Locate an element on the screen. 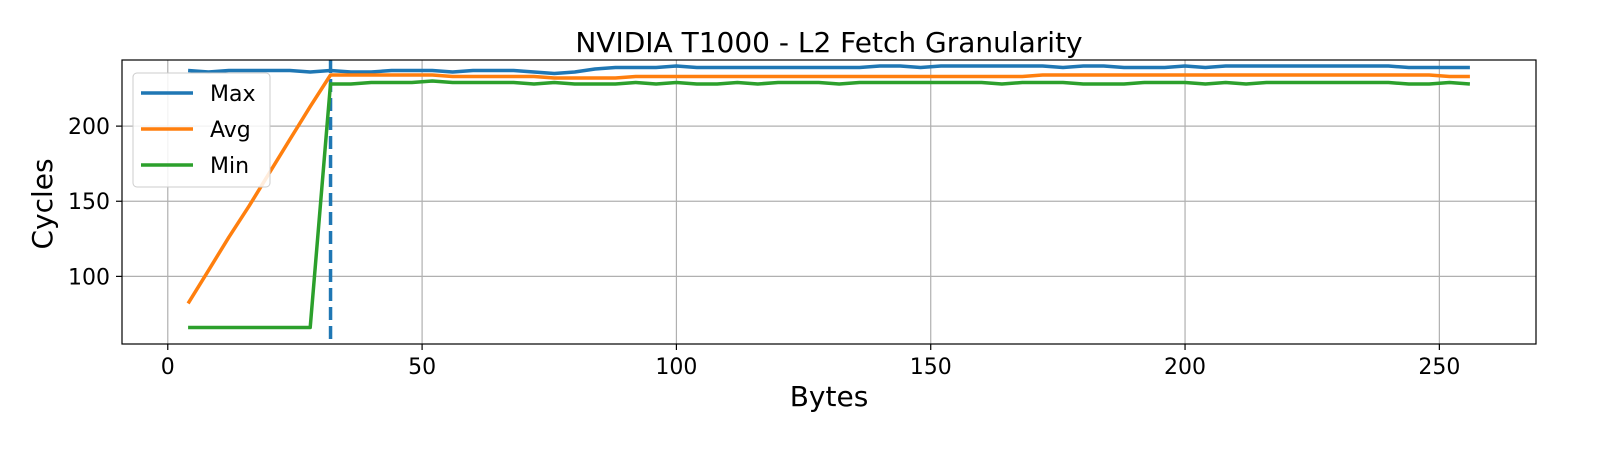 This screenshot has height=450, width=1600. y-tick-label: 150 is located at coordinates (89, 202).